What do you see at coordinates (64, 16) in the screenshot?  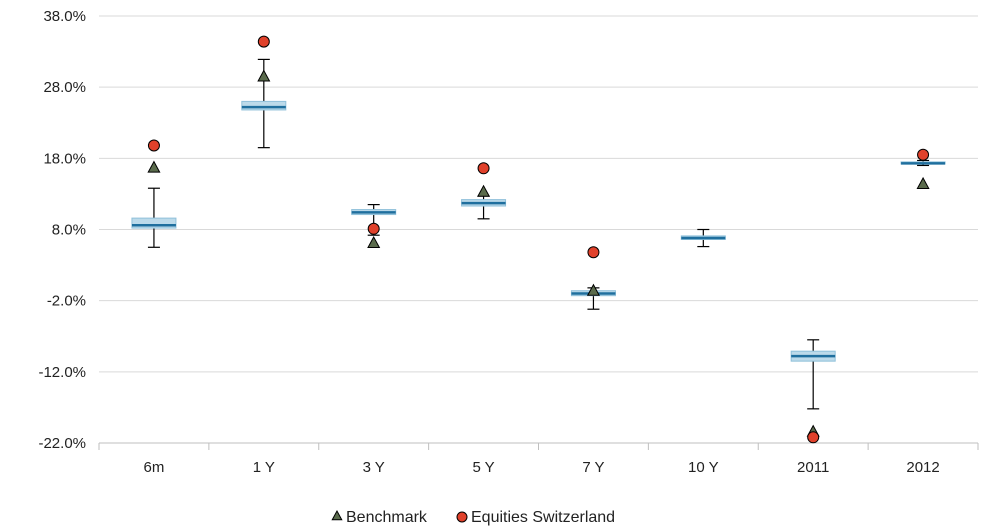 I see `y-tick-label: 38.0%` at bounding box center [64, 16].